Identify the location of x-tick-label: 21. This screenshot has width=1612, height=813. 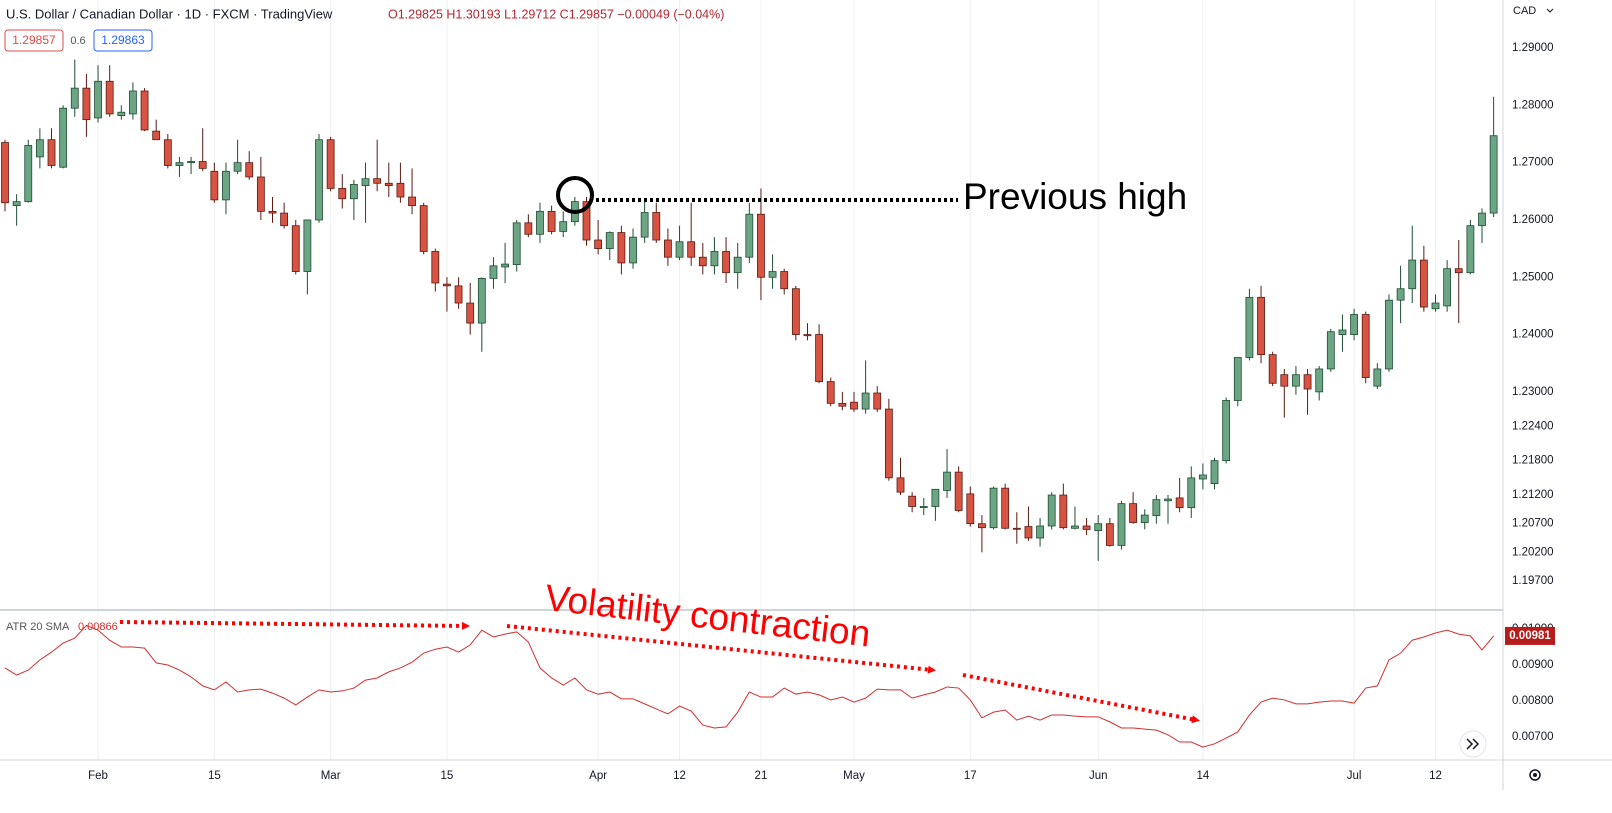
(761, 776).